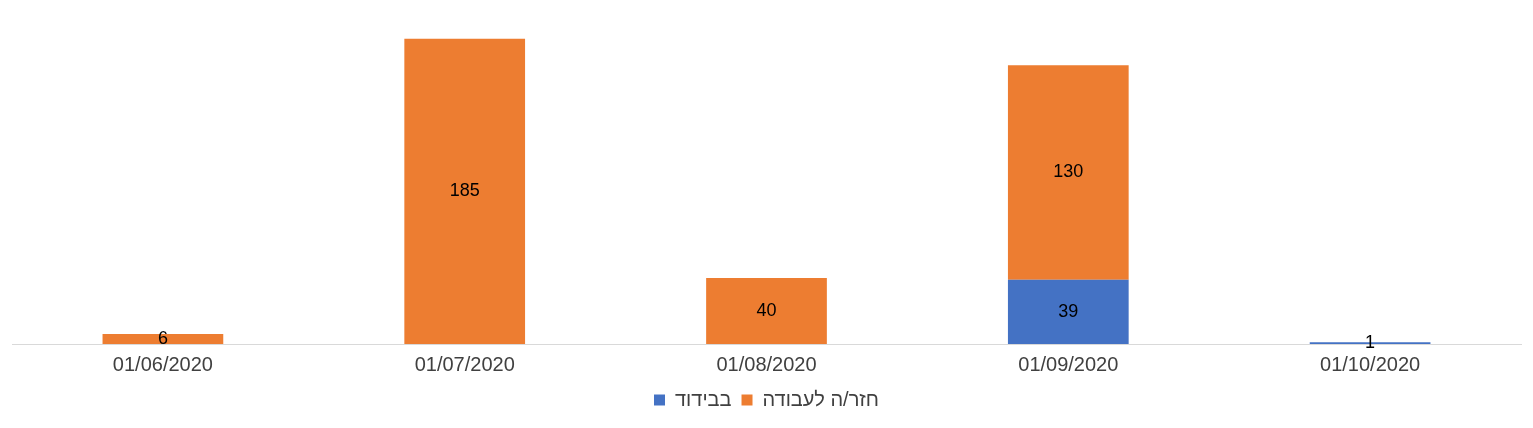 This screenshot has height=428, width=1533. I want to click on data-label: 39, so click(1068, 310).